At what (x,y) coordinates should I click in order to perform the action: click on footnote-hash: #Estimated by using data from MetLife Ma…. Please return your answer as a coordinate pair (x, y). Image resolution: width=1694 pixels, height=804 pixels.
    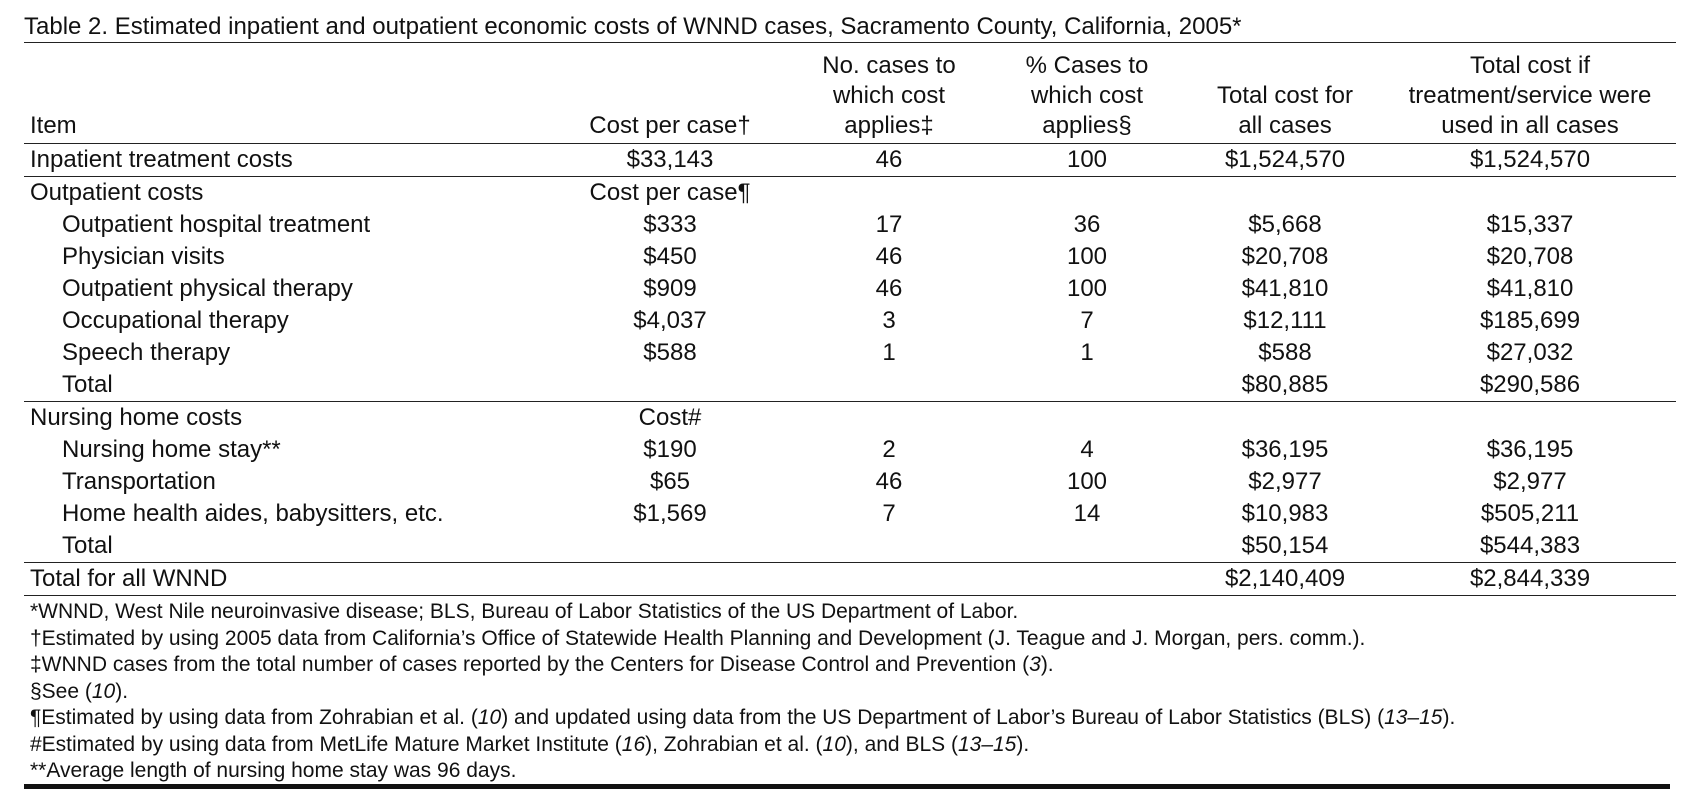
    Looking at the image, I should click on (530, 744).